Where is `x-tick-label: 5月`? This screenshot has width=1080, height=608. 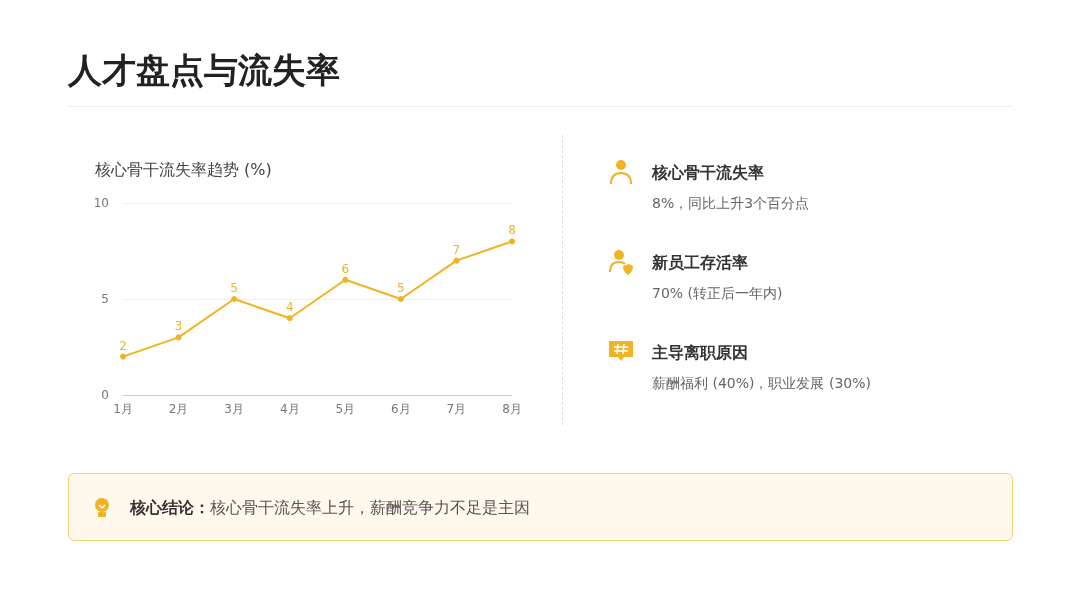 x-tick-label: 5月 is located at coordinates (345, 409).